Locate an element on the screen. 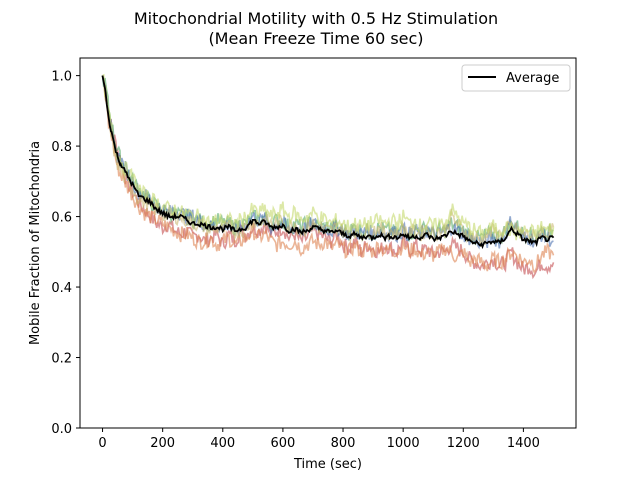  y-tick-label: 0.2 is located at coordinates (61, 359).